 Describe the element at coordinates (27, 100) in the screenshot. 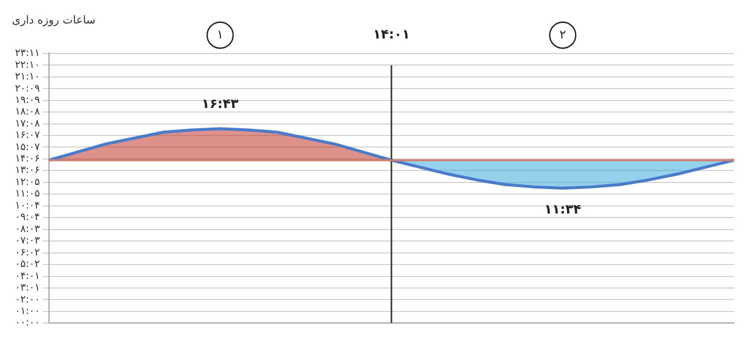

I see `y-tick-label: ۱۹:۰۹` at that location.